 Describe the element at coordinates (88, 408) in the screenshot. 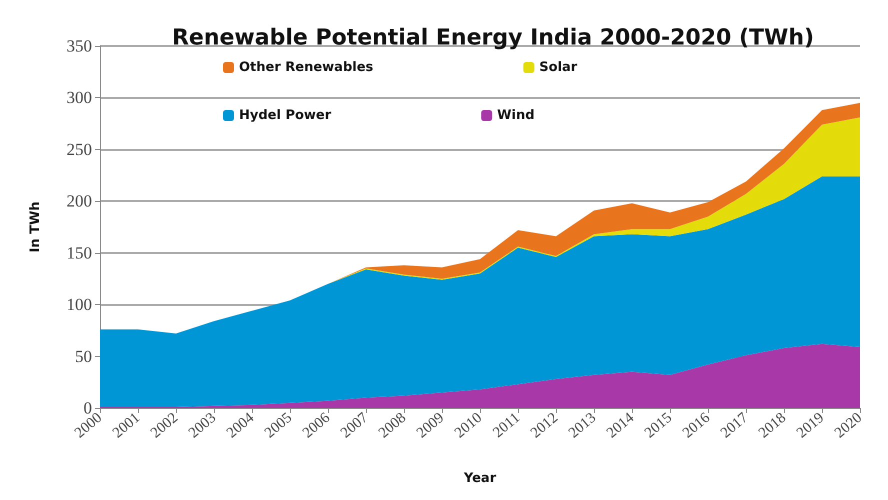

I see `y-tick-label: 0` at that location.